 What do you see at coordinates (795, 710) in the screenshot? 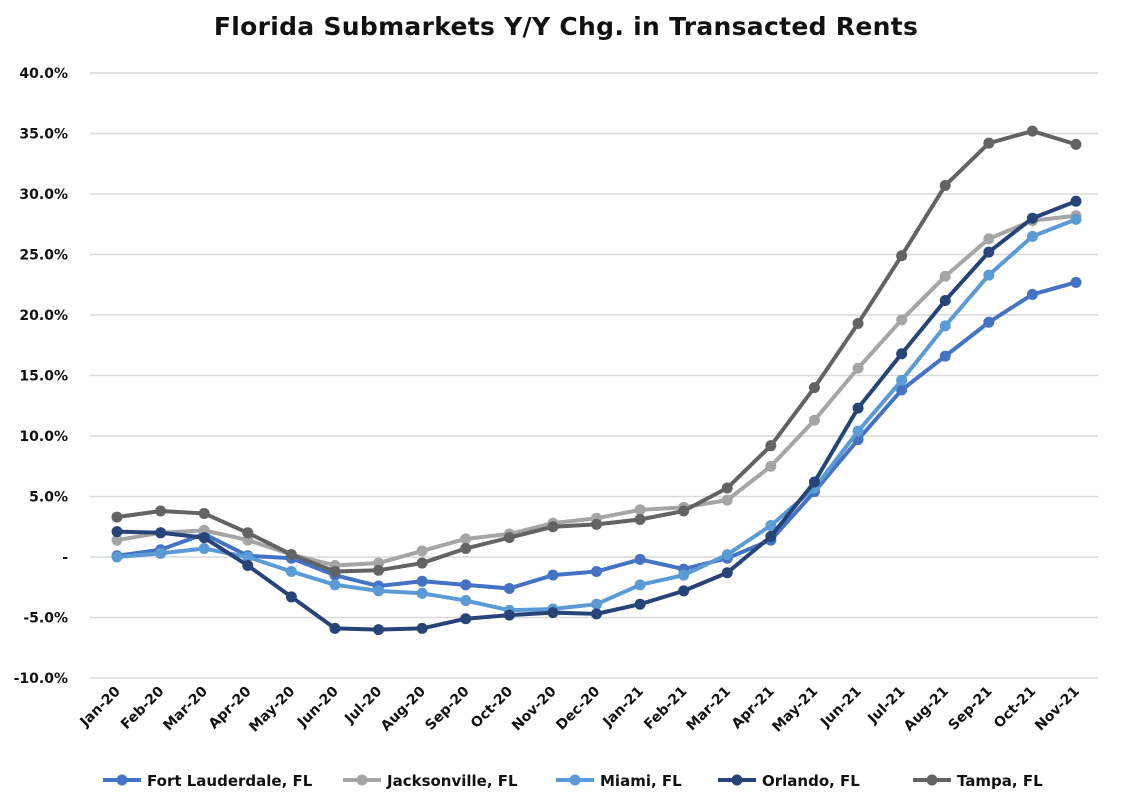
I see `x-tick-label: May-21` at bounding box center [795, 710].